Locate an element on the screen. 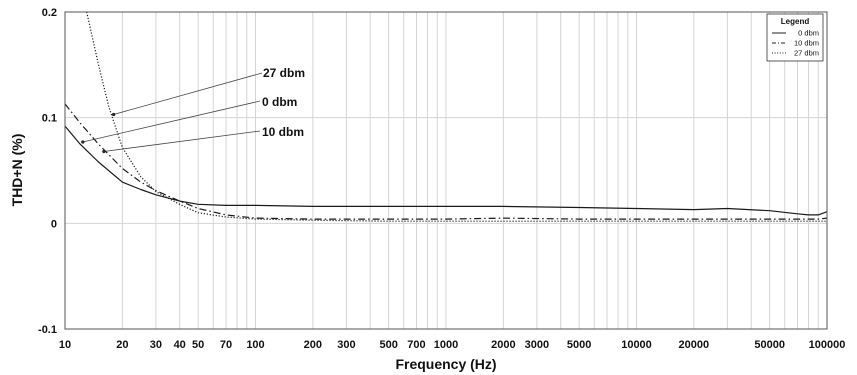 This screenshot has width=857, height=375. annotation-label: 27 dbm is located at coordinates (284, 73).